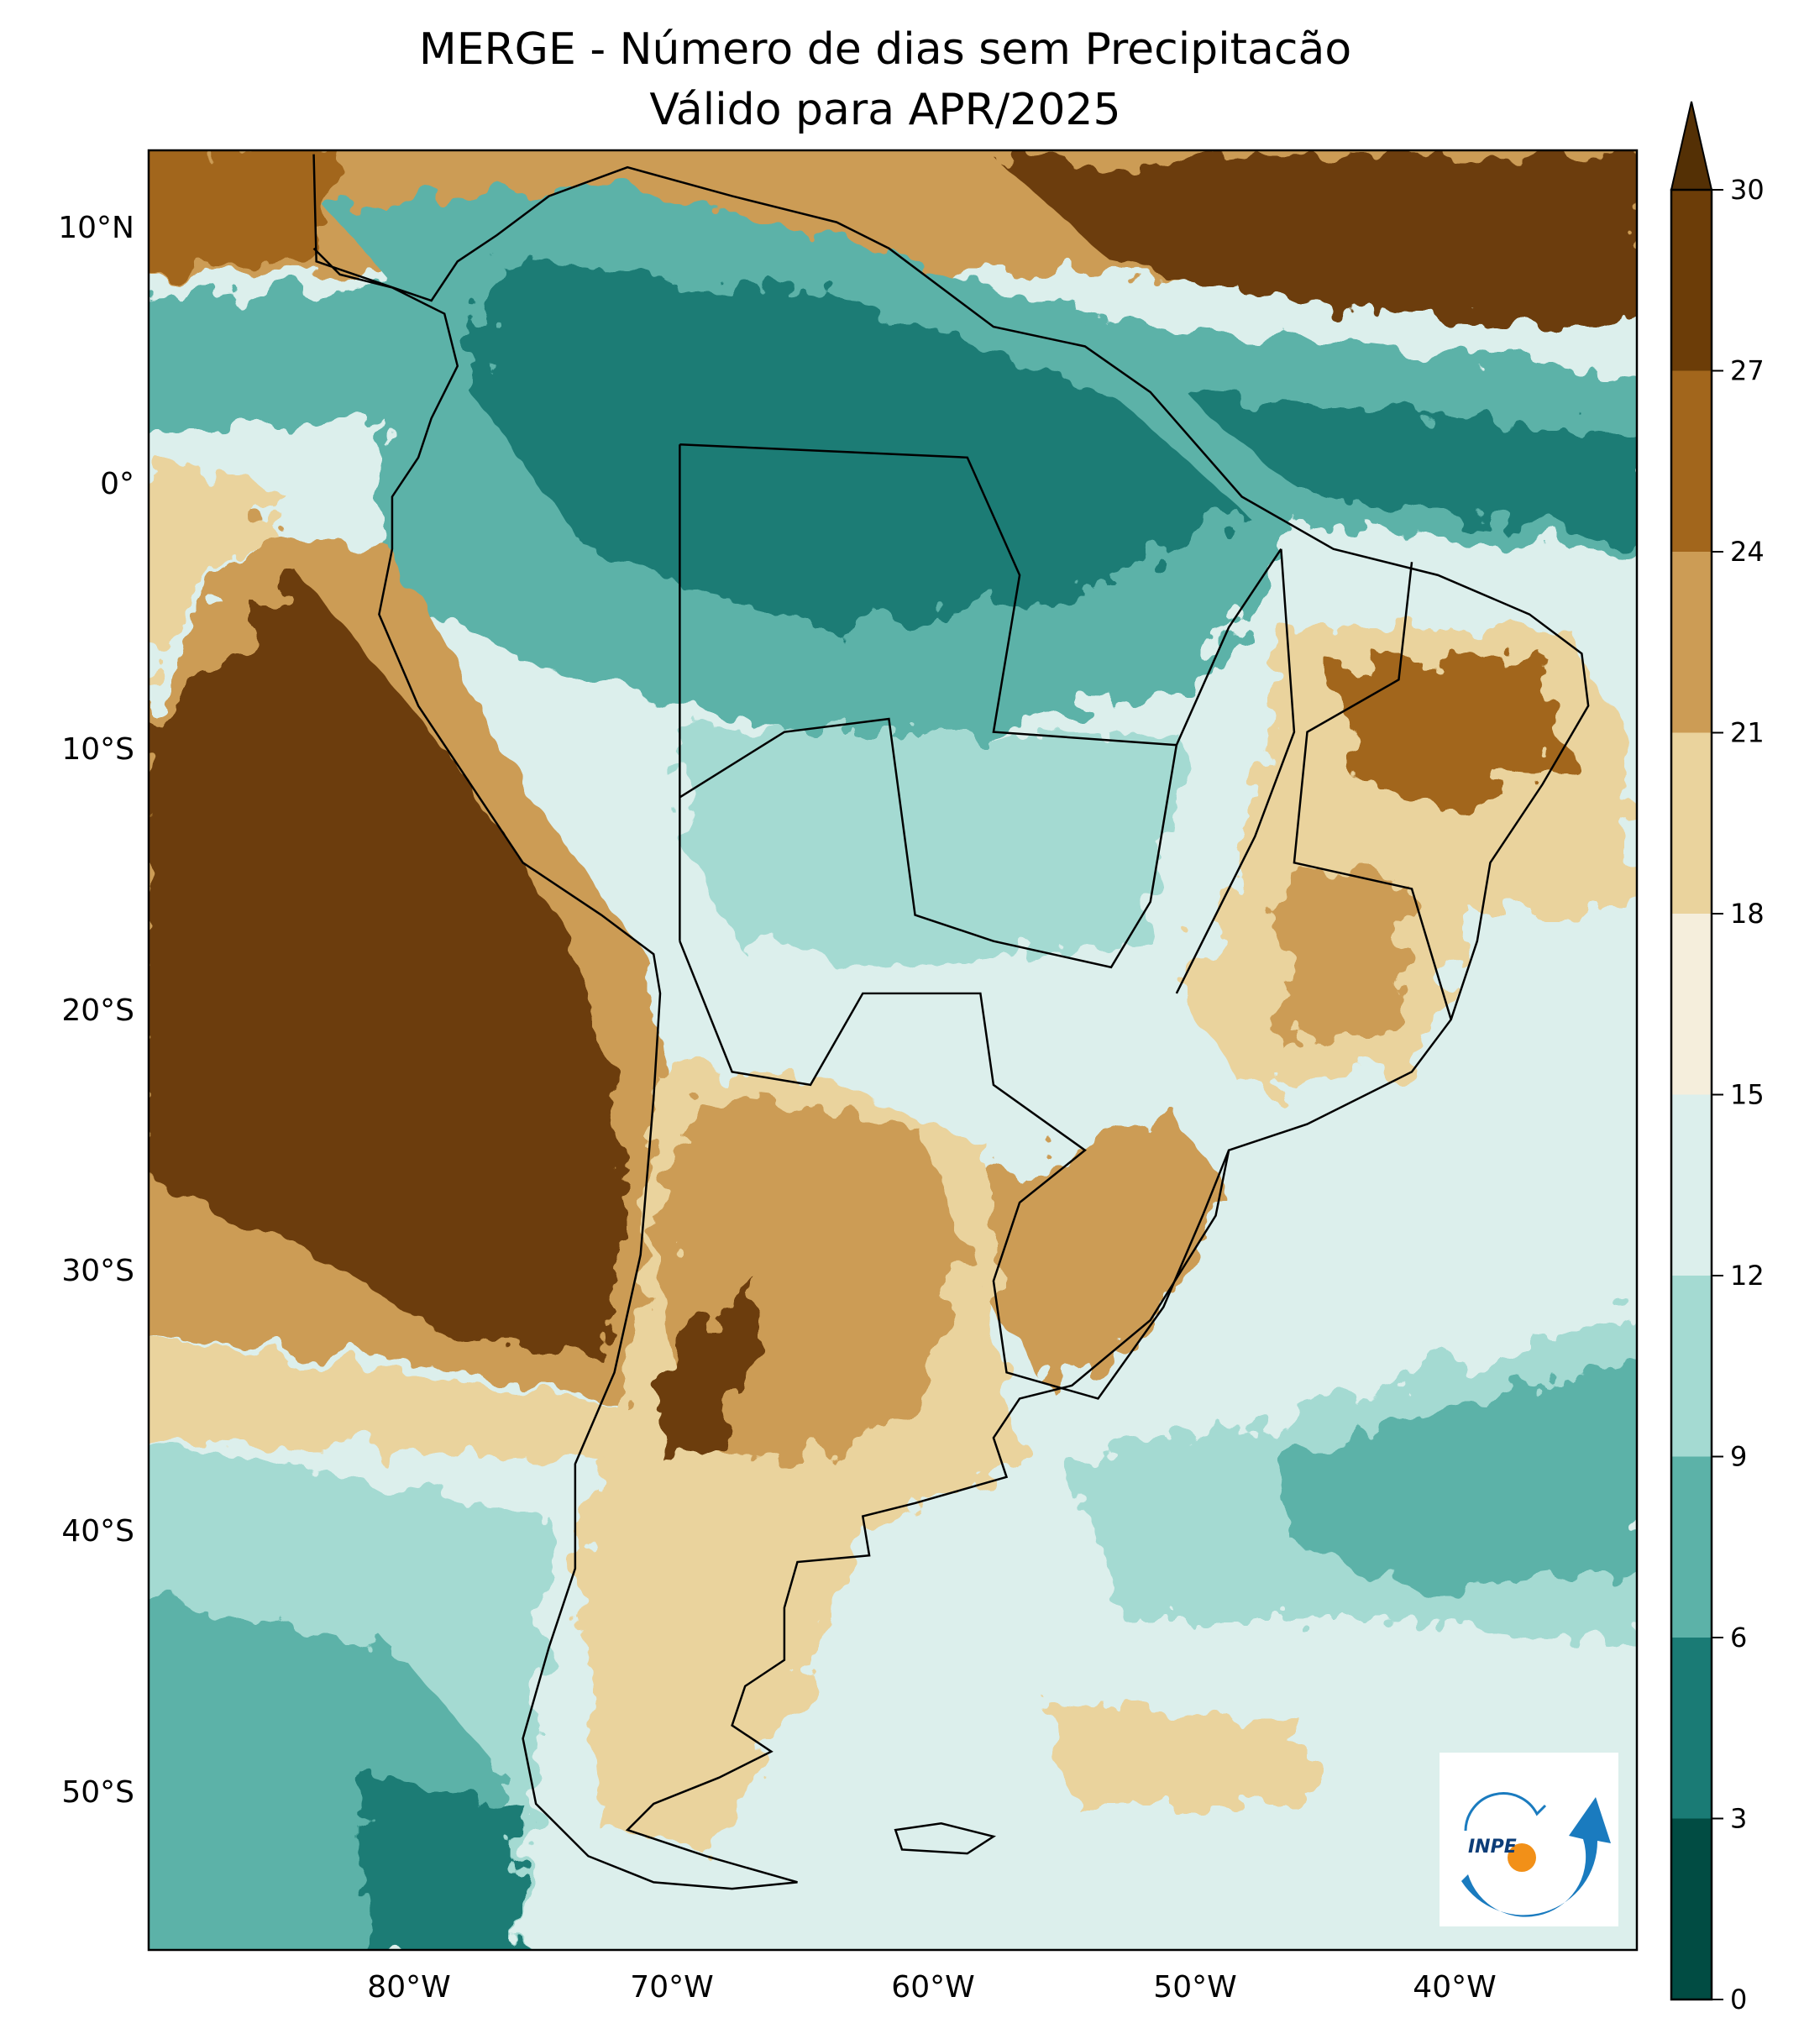 The width and height of the screenshot is (1804, 2044). I want to click on region-nw-dry, so click(243, 212).